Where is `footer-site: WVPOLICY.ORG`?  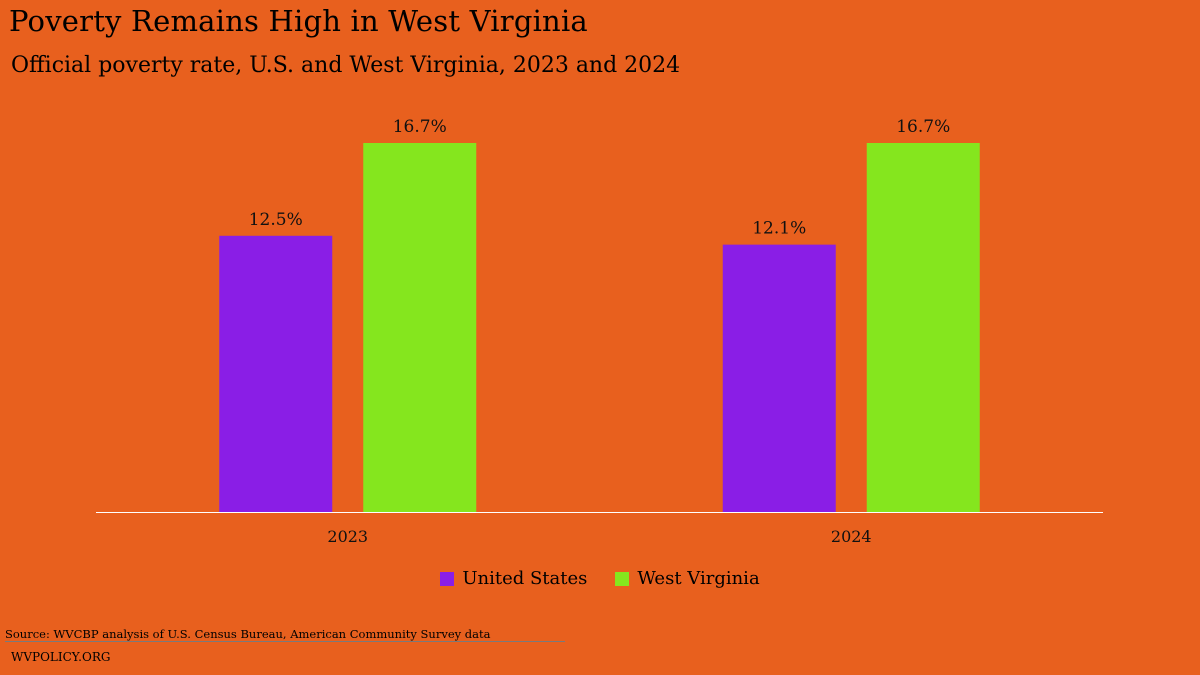
footer-site: WVPOLICY.ORG is located at coordinates (61, 657).